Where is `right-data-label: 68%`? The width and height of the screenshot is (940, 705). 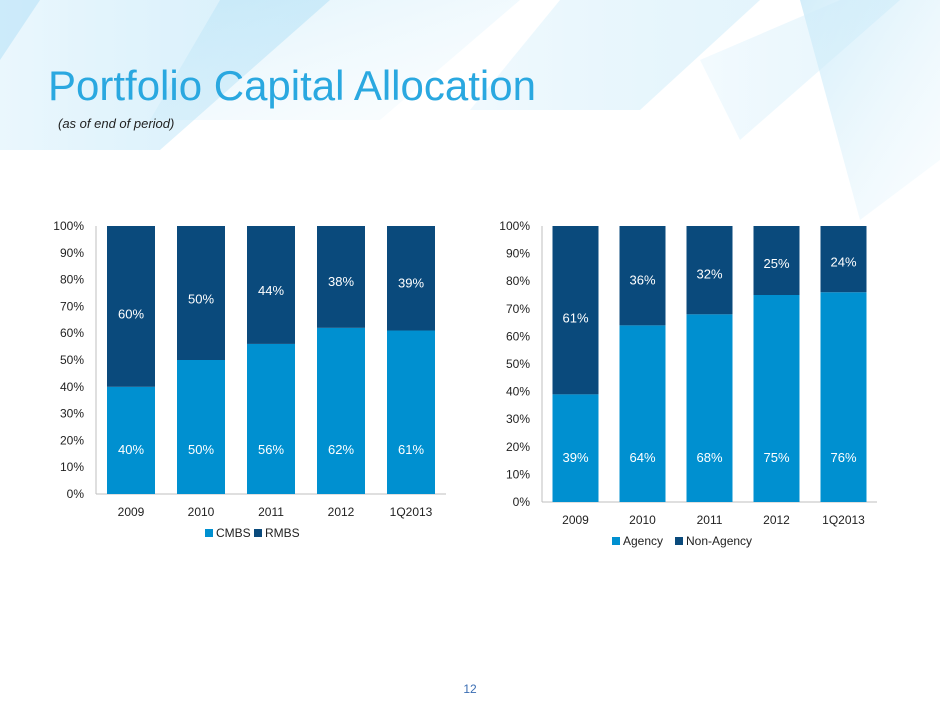
right-data-label: 68% is located at coordinates (709, 457).